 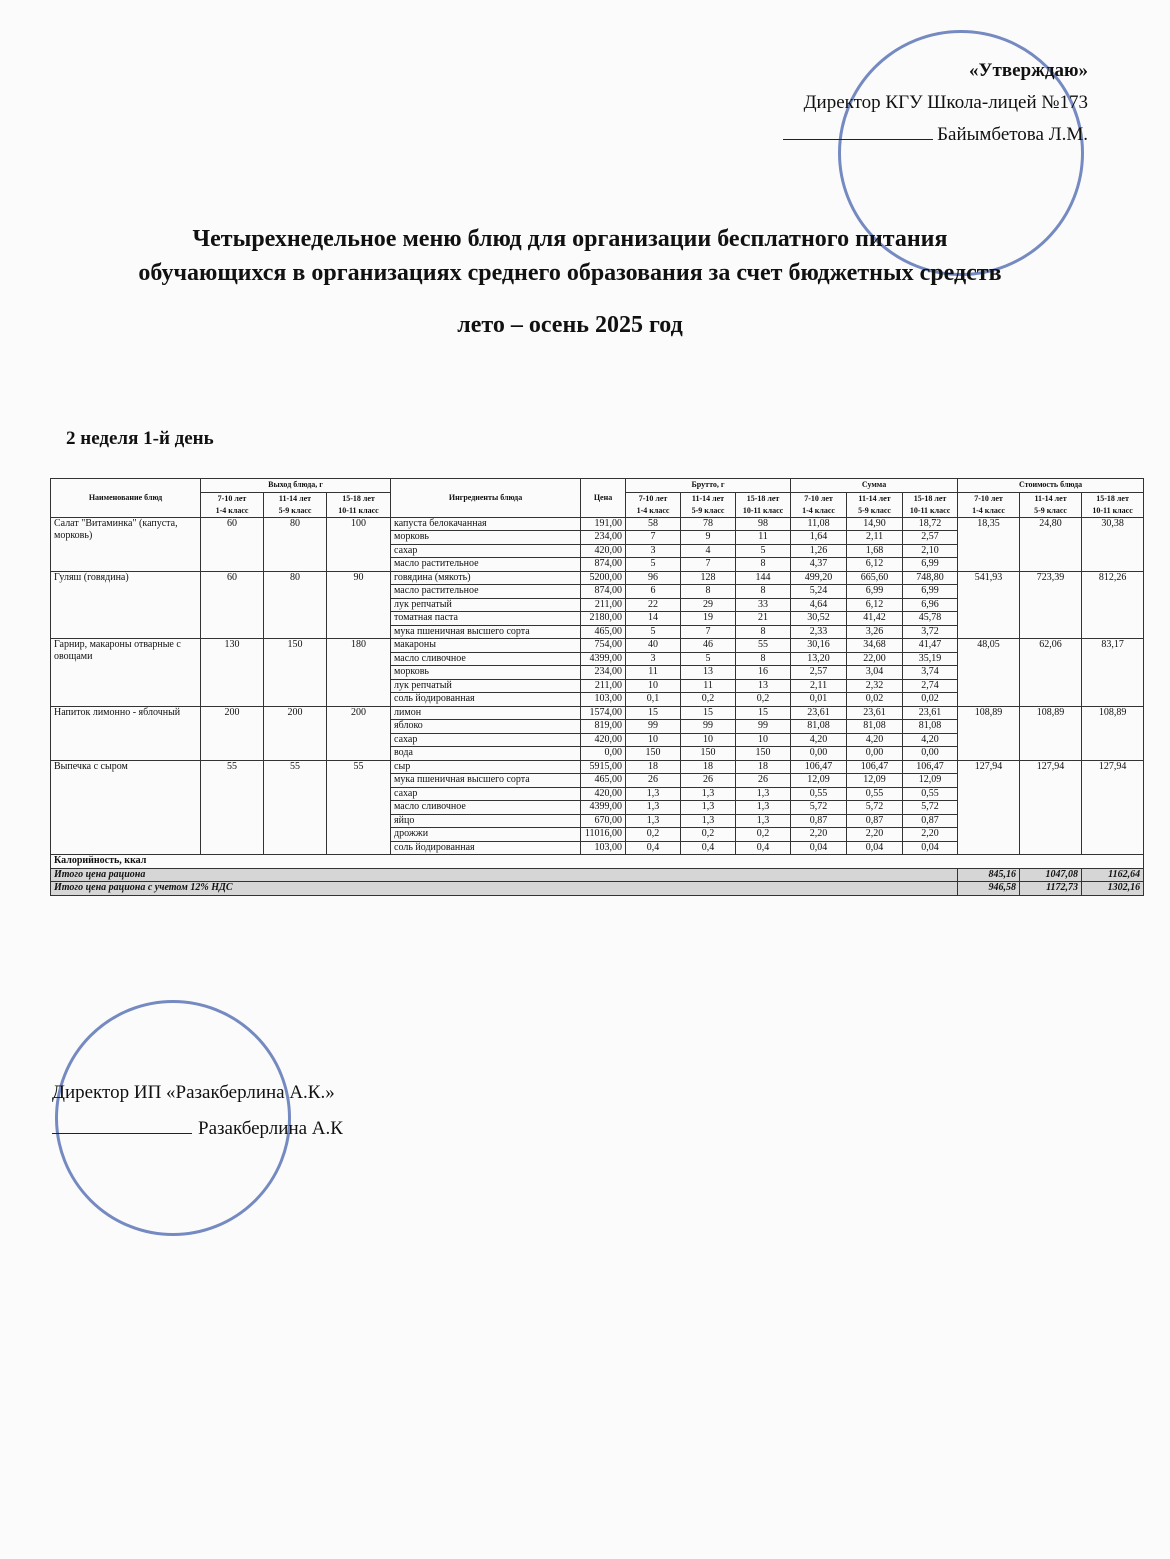 I want to click on calories-row: Калорийность, ккал, so click(x=597, y=861).